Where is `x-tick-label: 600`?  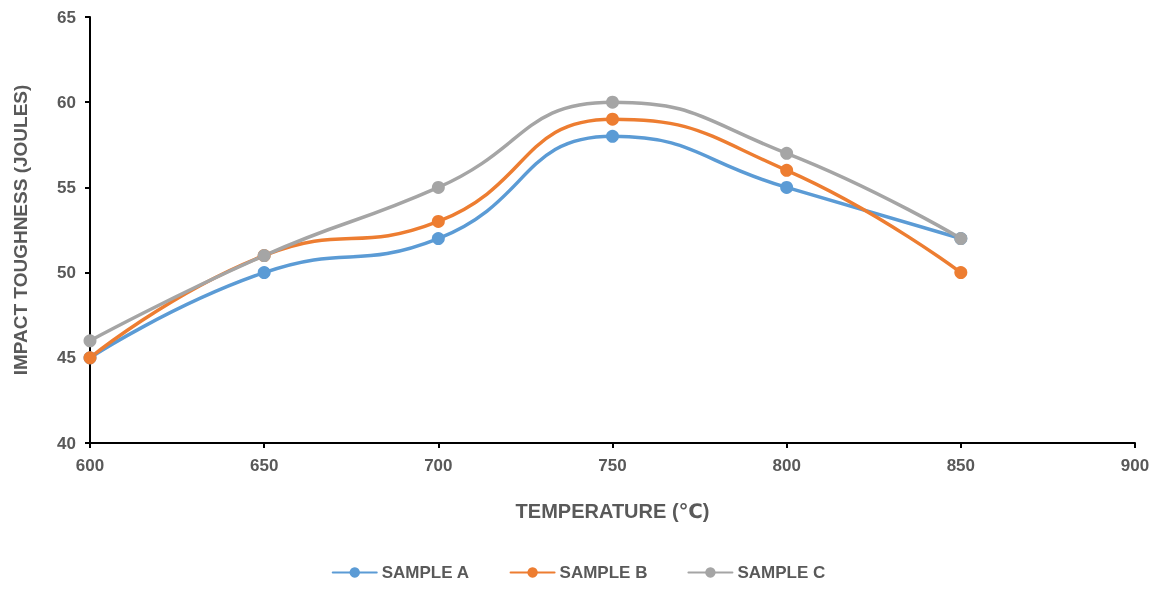
x-tick-label: 600 is located at coordinates (90, 465).